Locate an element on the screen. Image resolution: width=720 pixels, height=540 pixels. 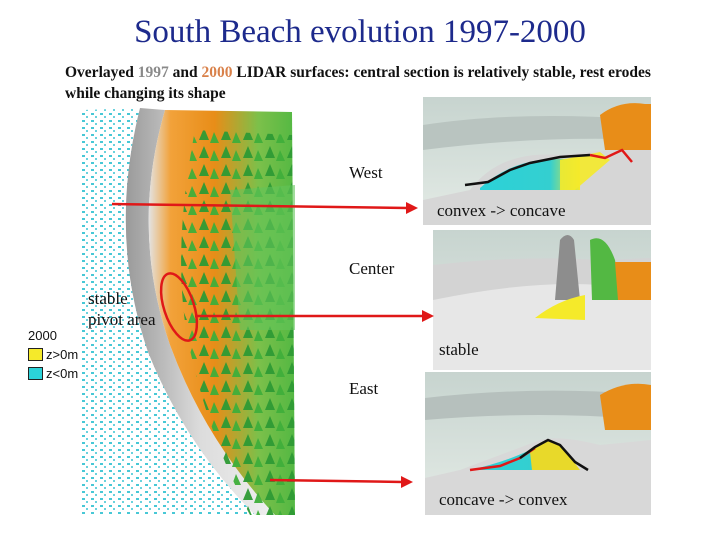
east-caption: concave -> convex is located at coordinates (503, 499).